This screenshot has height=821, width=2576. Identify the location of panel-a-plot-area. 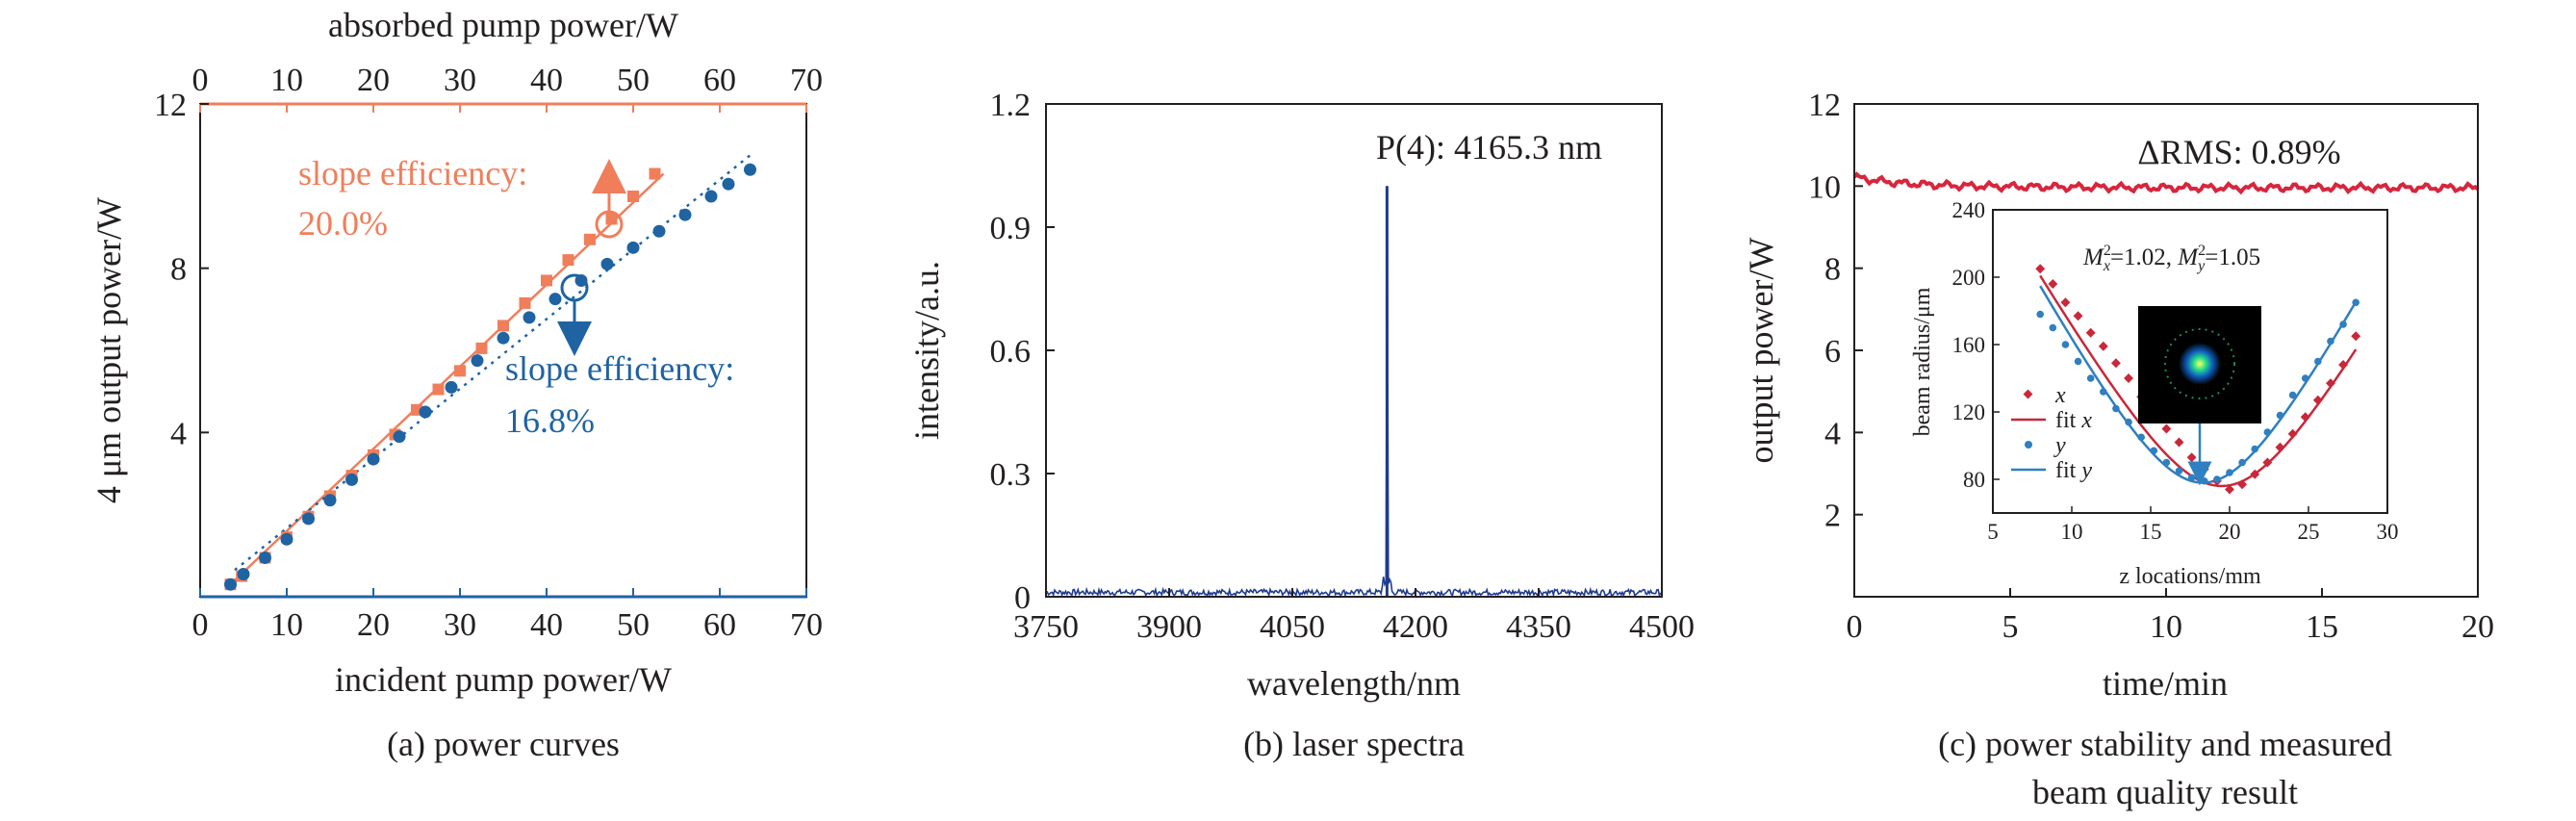
(490, 373).